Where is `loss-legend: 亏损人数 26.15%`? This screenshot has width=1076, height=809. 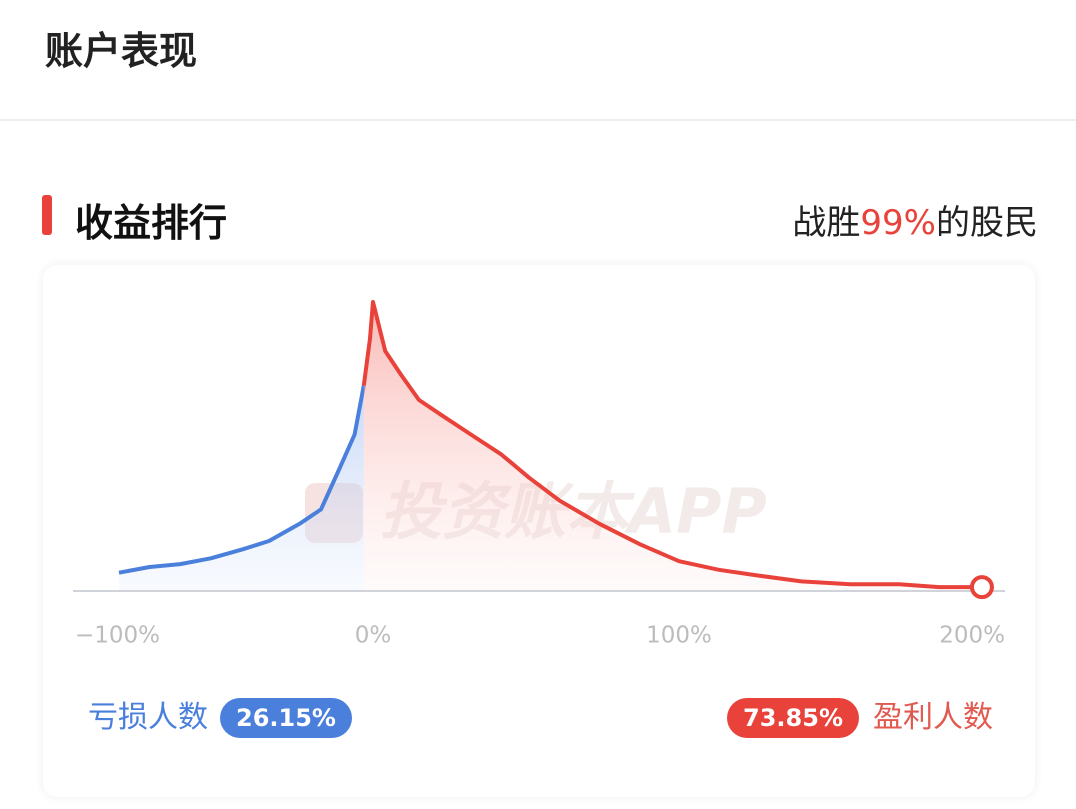 loss-legend: 亏损人数 26.15% is located at coordinates (220, 718).